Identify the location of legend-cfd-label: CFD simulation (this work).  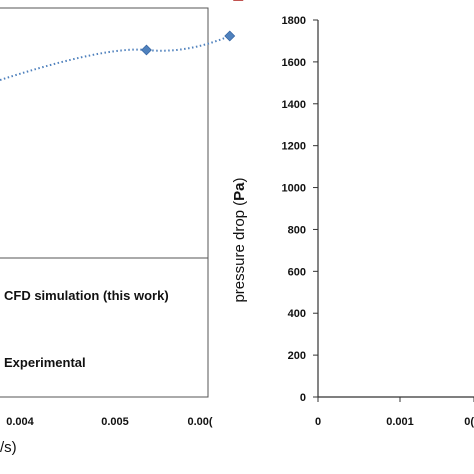
(86, 295).